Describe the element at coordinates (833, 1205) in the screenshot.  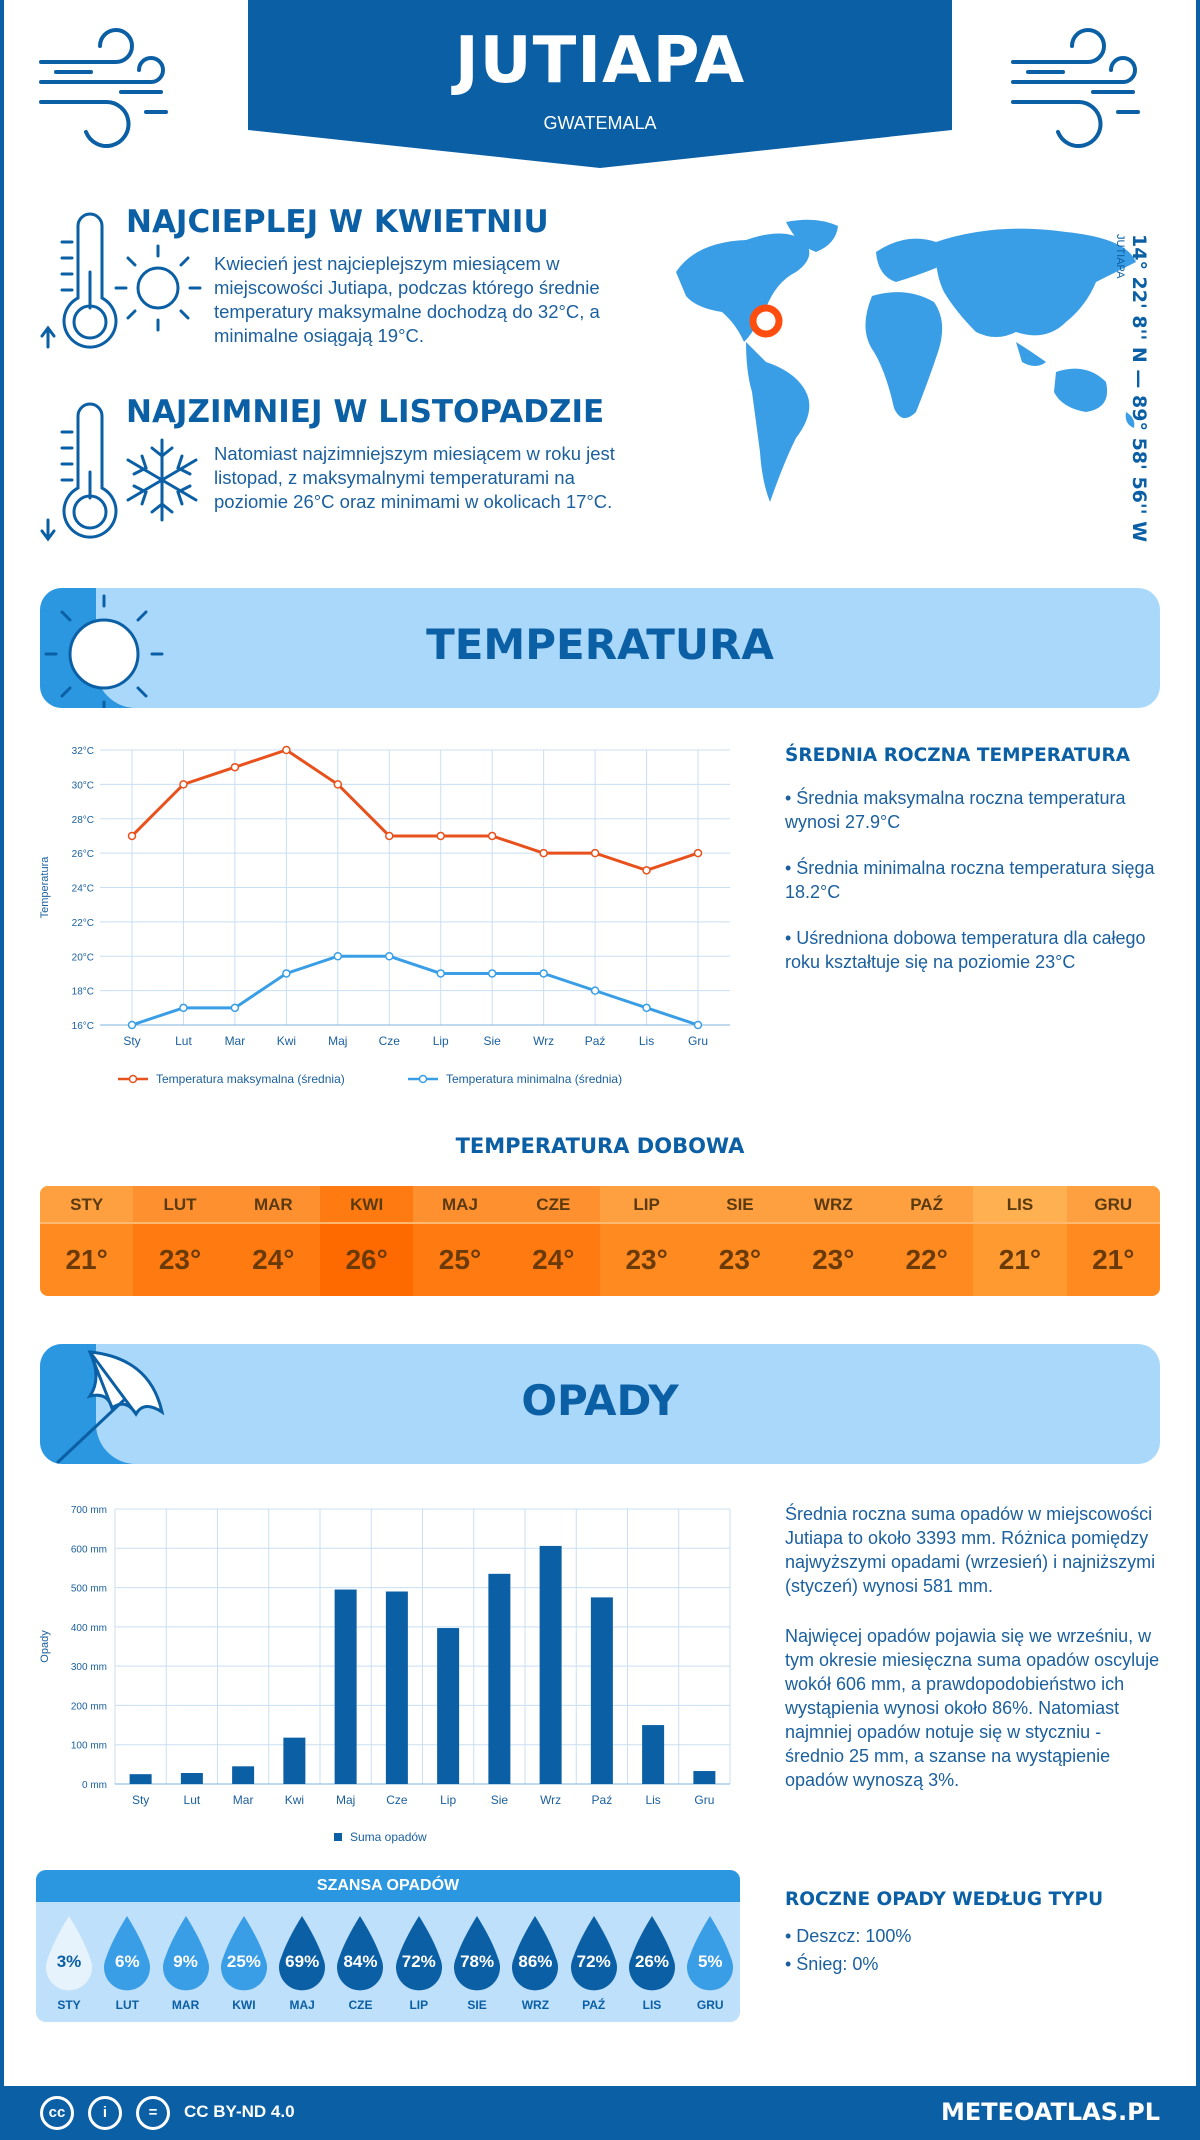
I see `daily-month-label: WRZ` at that location.